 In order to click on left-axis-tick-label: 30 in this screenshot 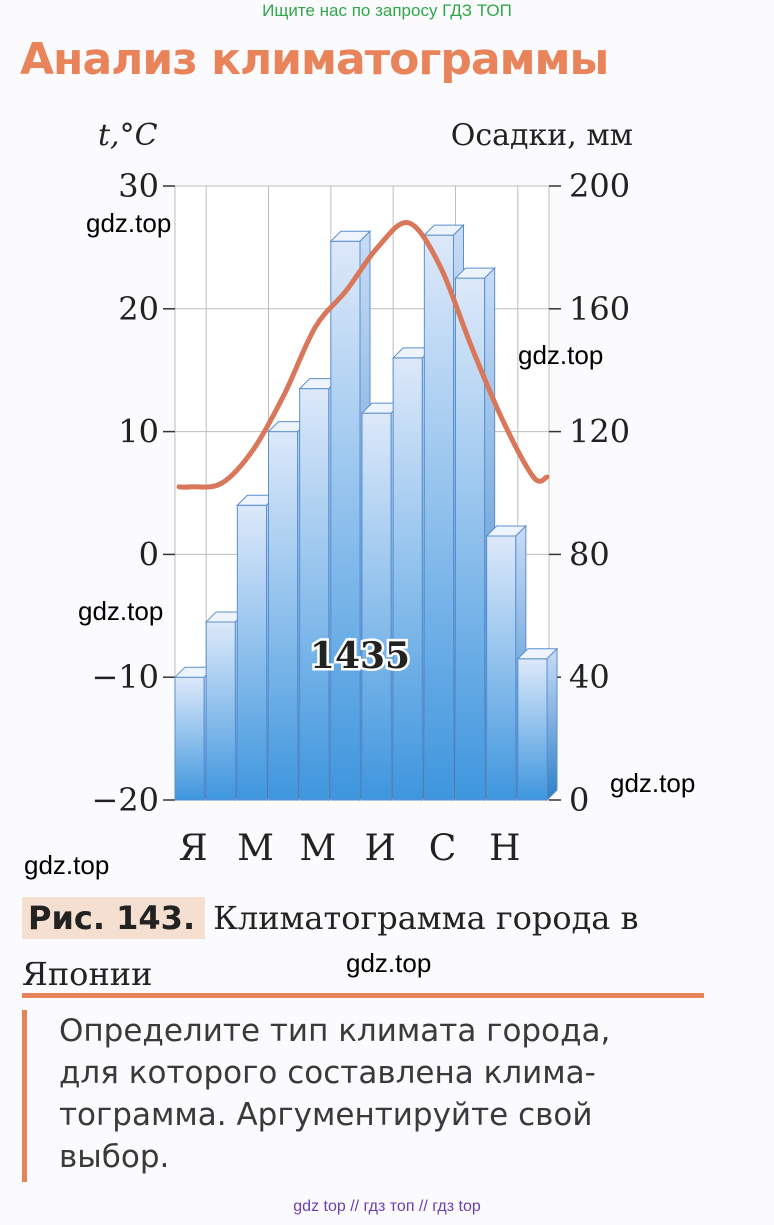, I will do `click(138, 186)`.